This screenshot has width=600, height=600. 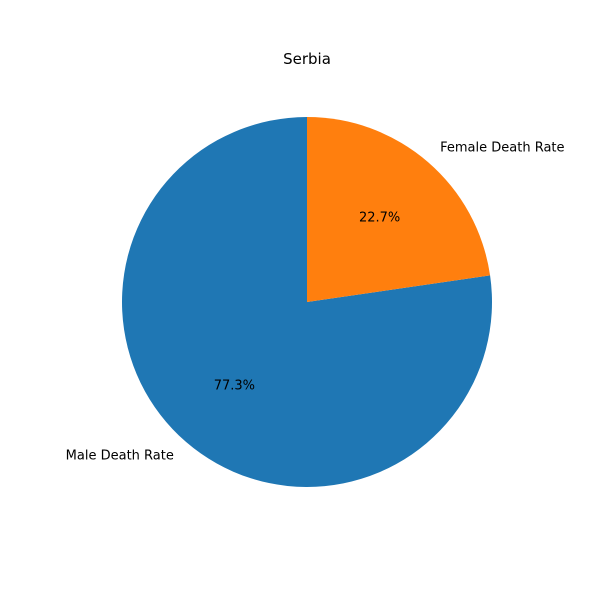 I want to click on percent-label-female: 22.7%, so click(x=379, y=218).